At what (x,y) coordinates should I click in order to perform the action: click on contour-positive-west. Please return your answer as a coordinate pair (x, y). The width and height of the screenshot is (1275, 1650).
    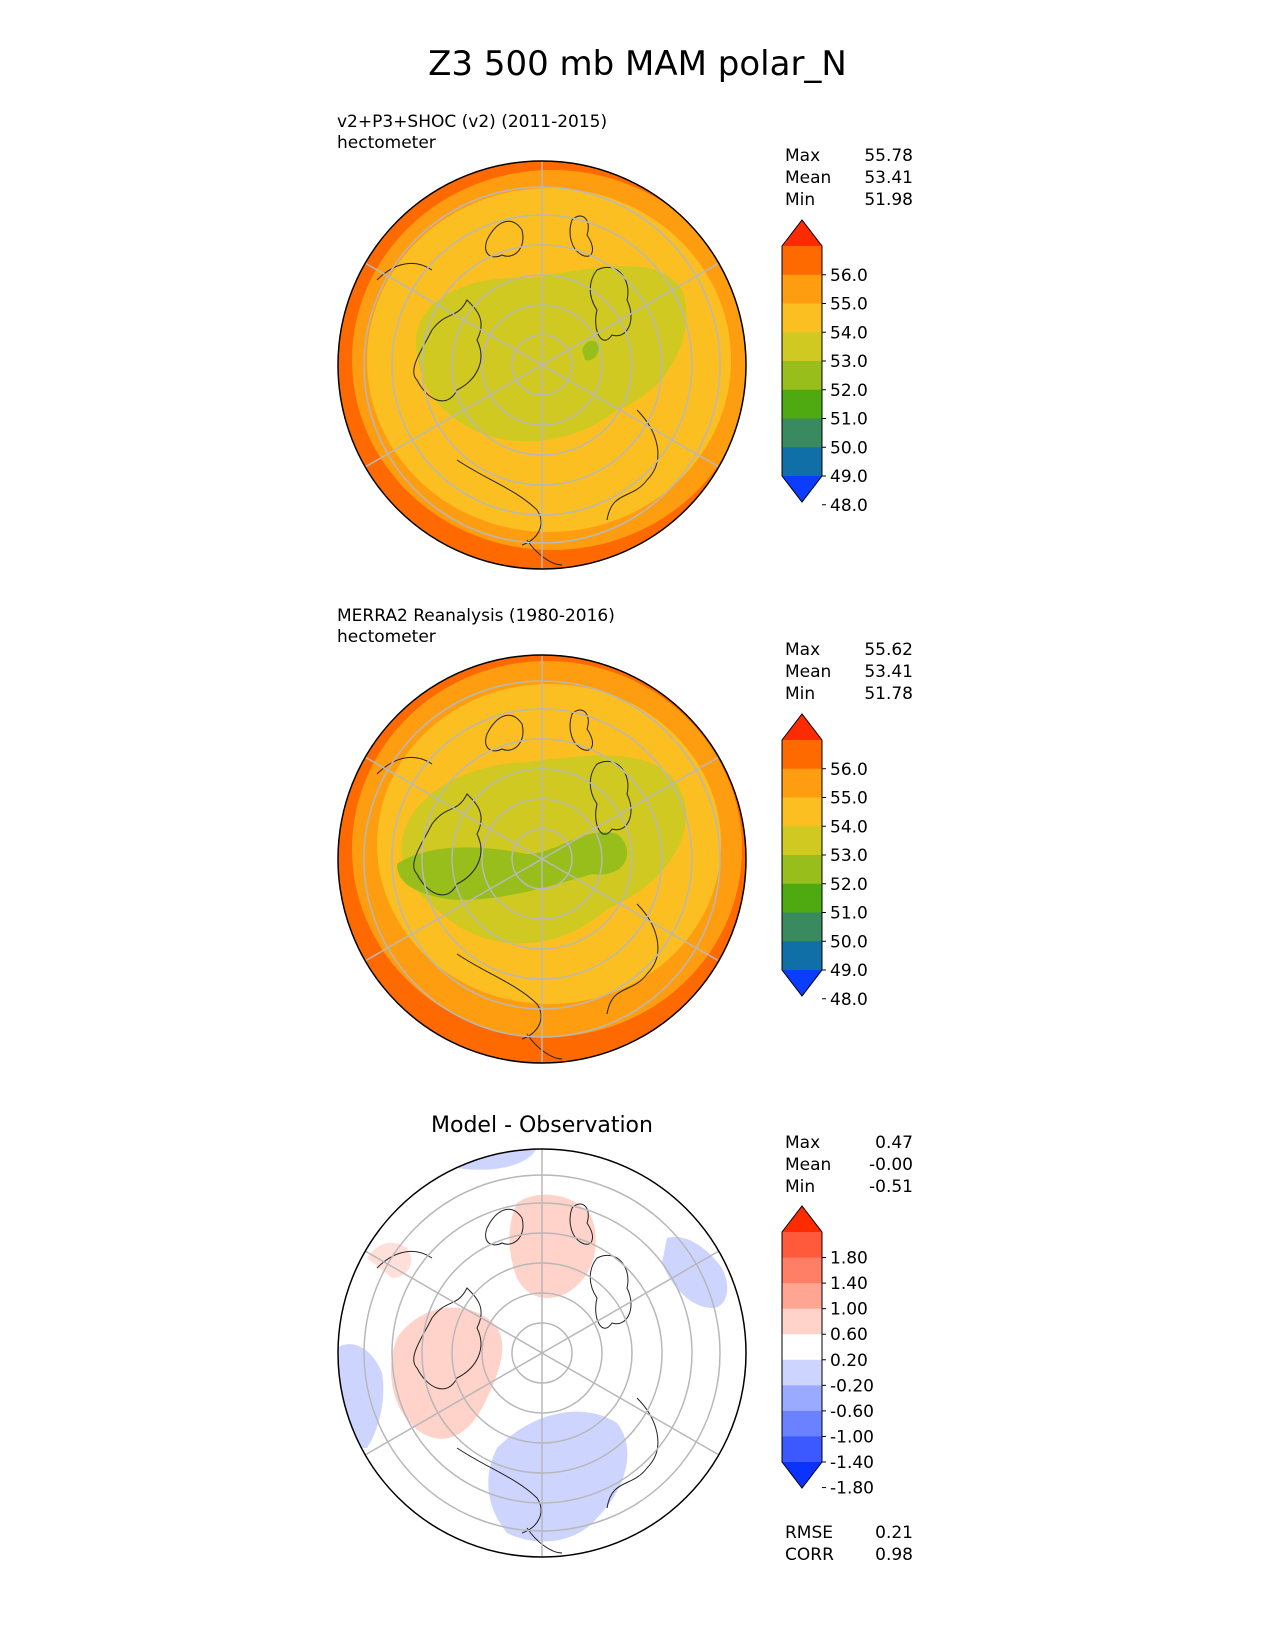
    Looking at the image, I should click on (447, 1373).